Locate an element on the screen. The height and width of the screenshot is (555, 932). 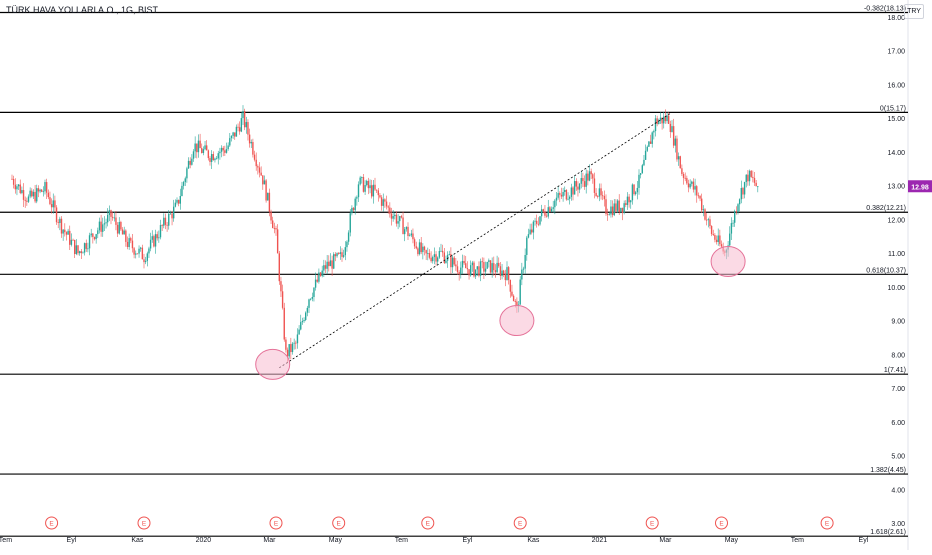
y-tick-label: 11.00 is located at coordinates (896, 254).